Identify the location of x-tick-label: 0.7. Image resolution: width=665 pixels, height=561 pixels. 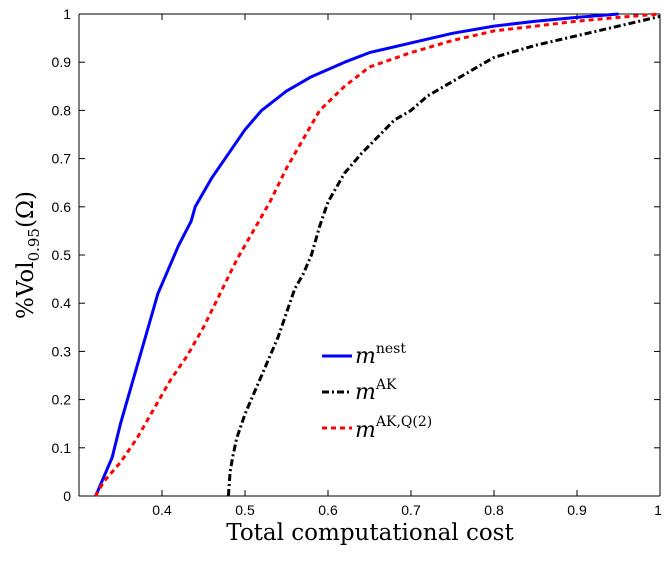
(411, 510).